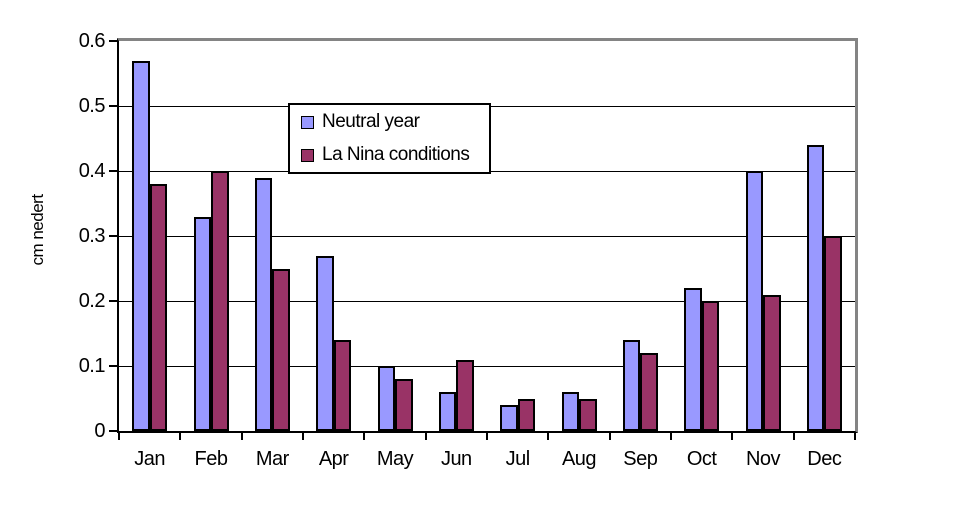 This screenshot has height=526, width=970. Describe the element at coordinates (342, 385) in the screenshot. I see `bar-la-nina-conditions-apr` at that location.